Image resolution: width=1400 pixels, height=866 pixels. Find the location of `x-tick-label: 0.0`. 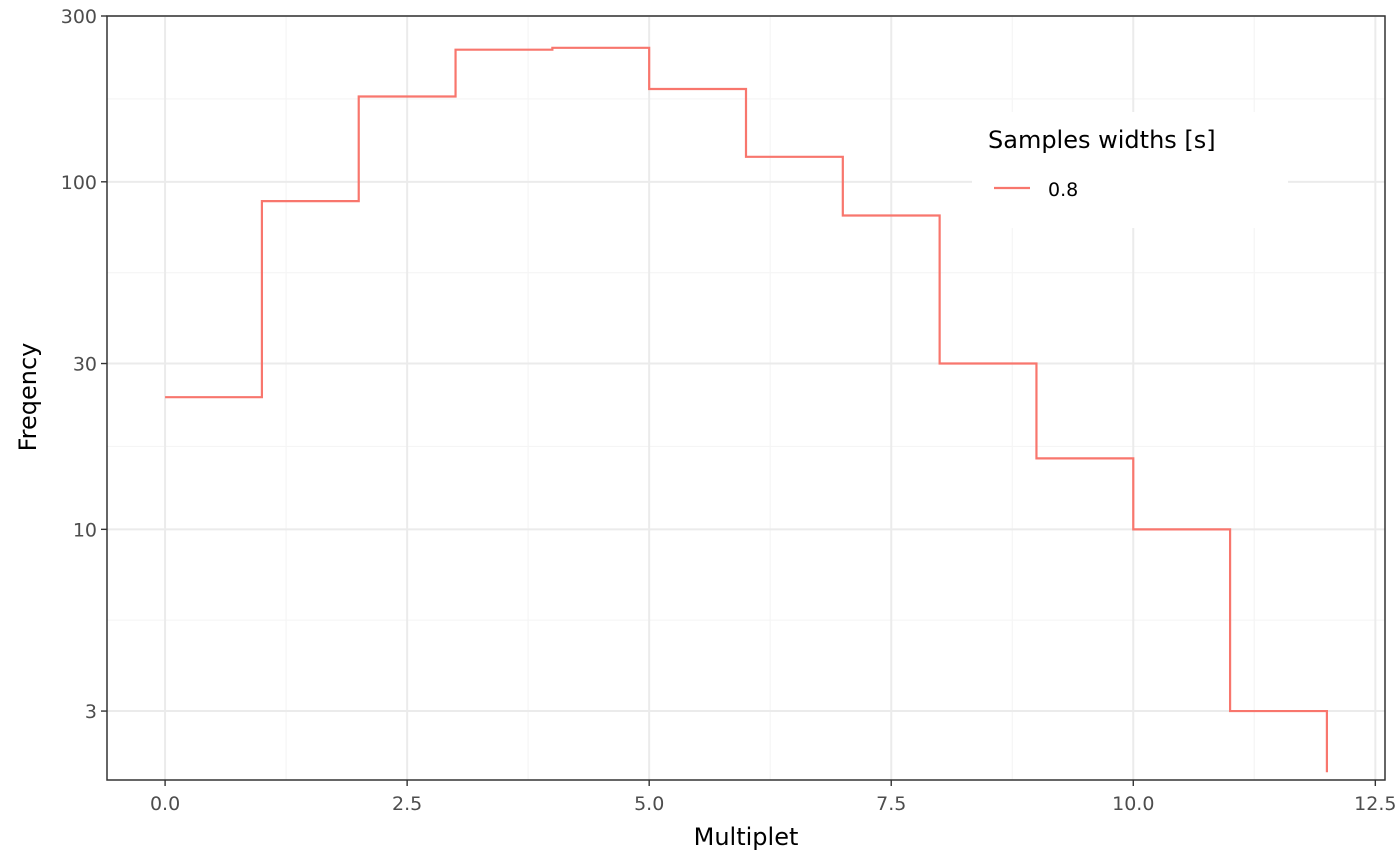

x-tick-label: 0.0 is located at coordinates (165, 804).